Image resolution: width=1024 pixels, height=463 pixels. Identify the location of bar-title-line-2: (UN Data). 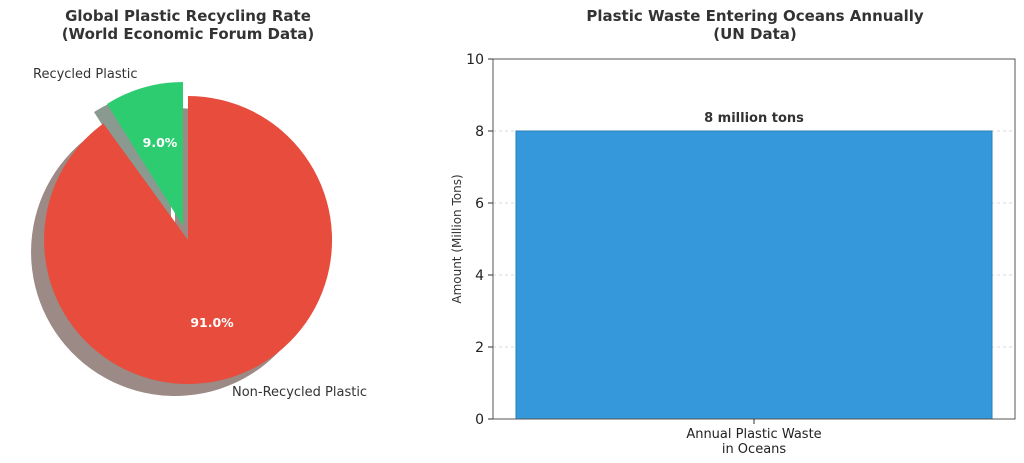
(755, 34).